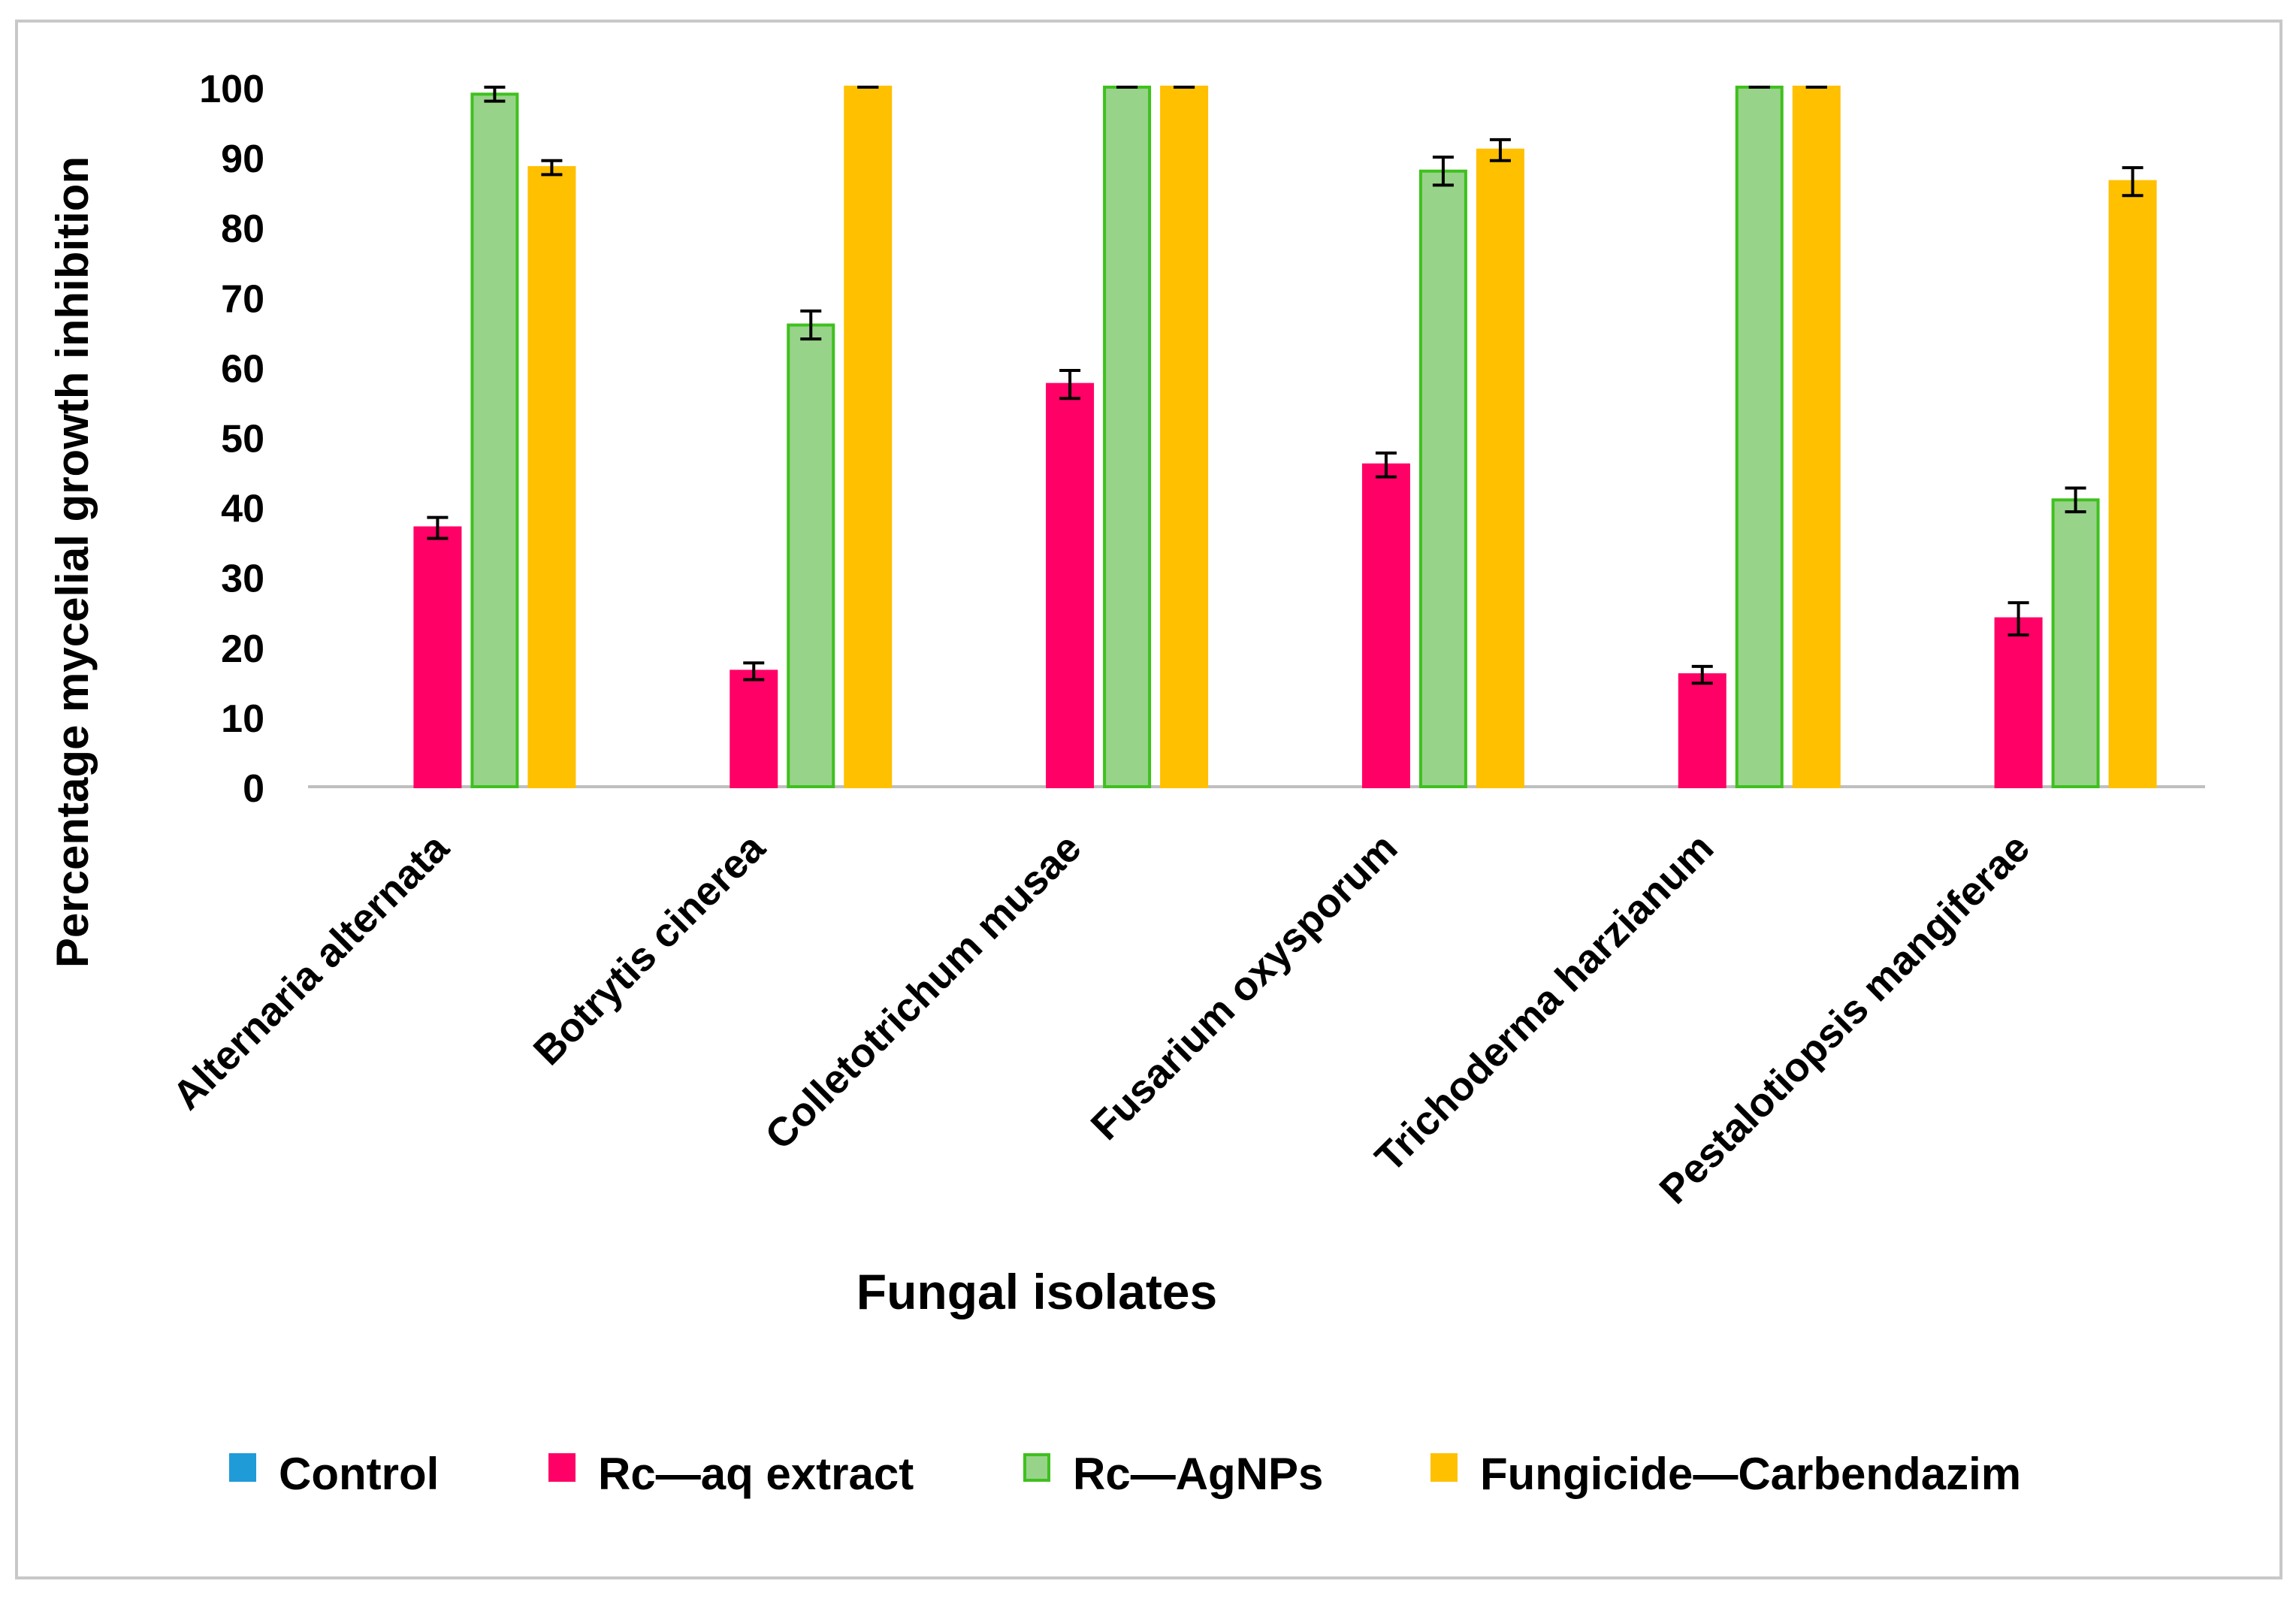  Describe the element at coordinates (242, 510) in the screenshot. I see `y-tick-label: 40` at that location.